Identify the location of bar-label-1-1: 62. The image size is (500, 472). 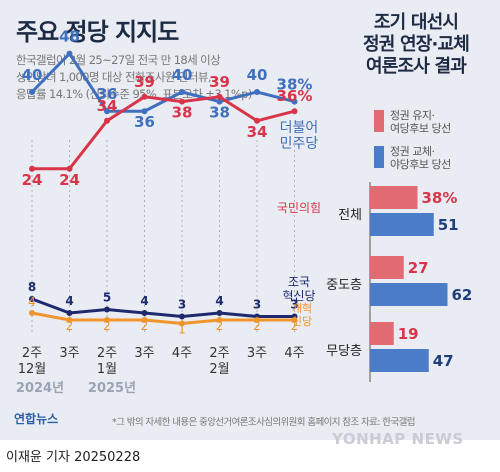
(462, 295).